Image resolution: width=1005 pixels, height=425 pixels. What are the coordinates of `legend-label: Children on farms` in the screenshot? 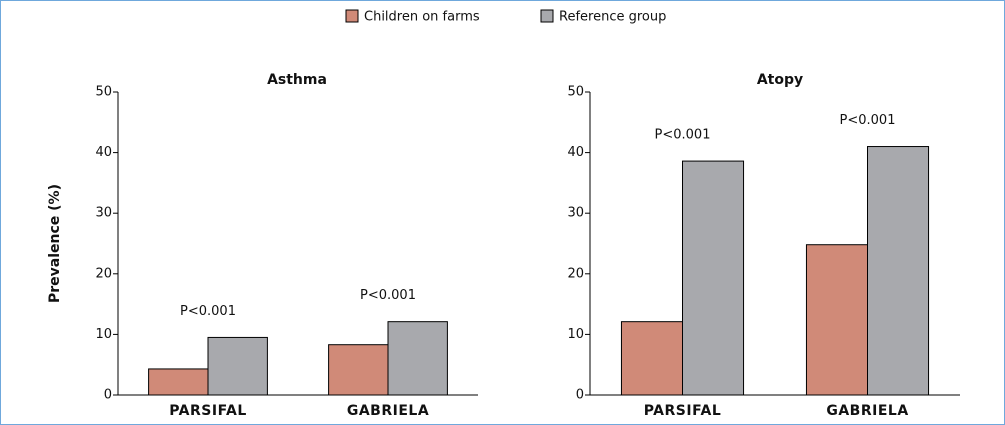 It's located at (422, 17).